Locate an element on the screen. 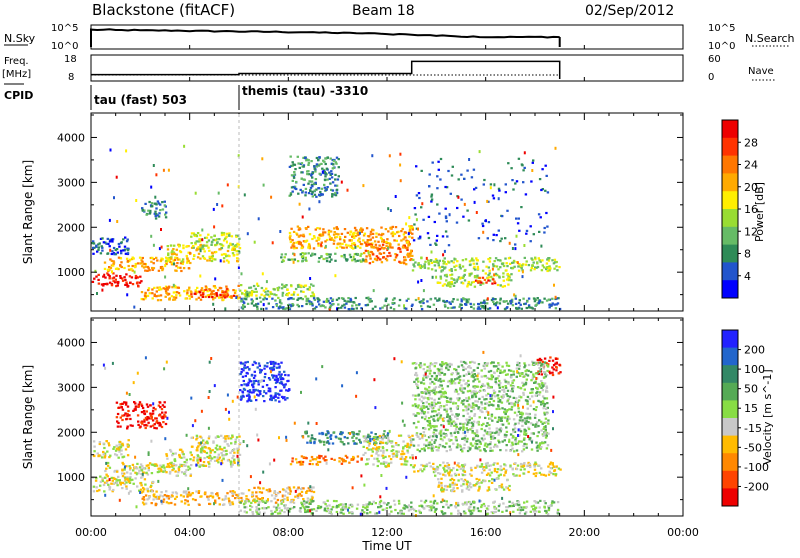 This screenshot has height=558, width=800. ytick-label: 1000 is located at coordinates (71, 272).